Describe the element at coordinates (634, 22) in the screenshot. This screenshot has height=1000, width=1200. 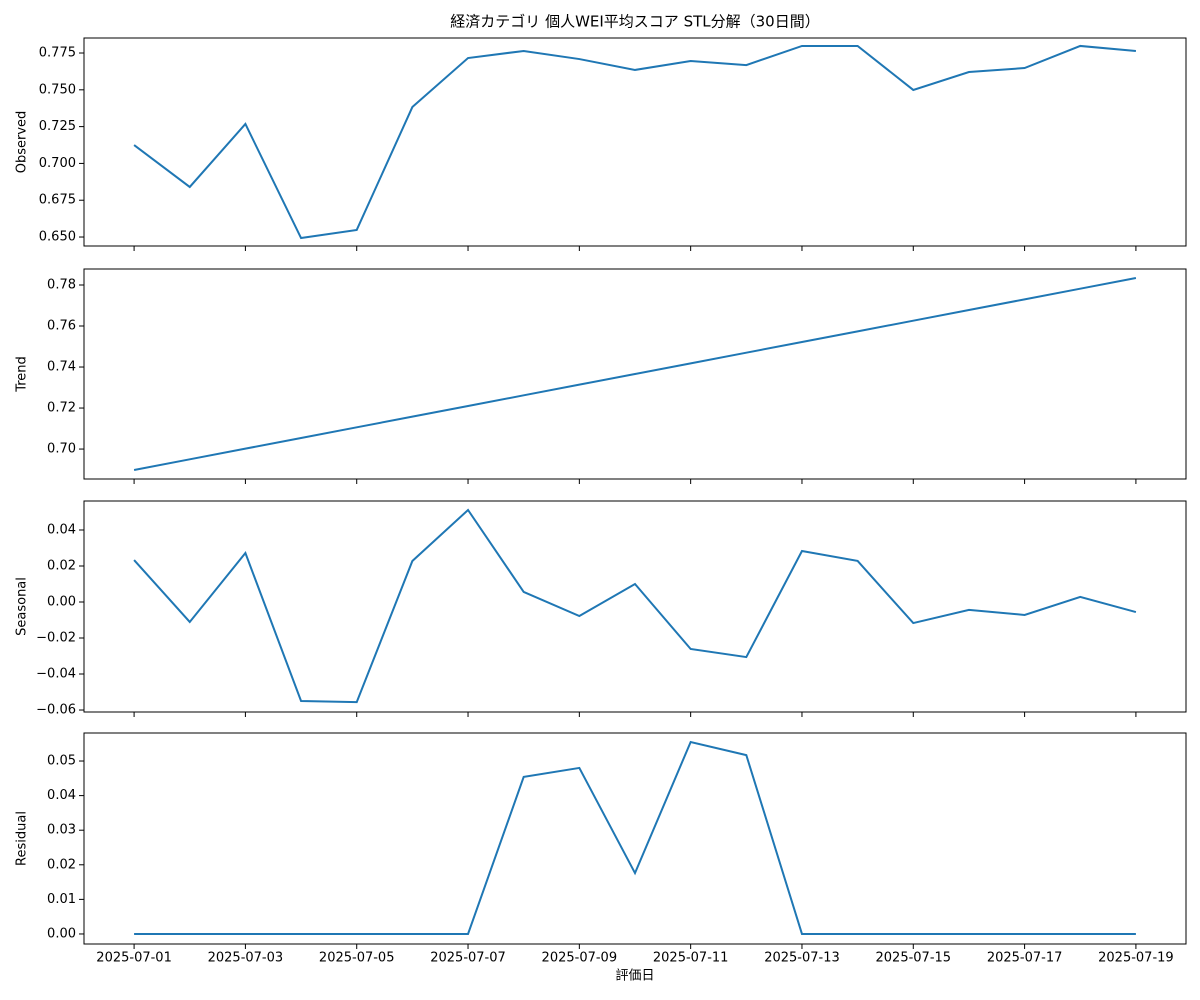
I see `chart-title: 経済カテゴリ 個人WEI平均スコア STL分解（30日間）` at that location.